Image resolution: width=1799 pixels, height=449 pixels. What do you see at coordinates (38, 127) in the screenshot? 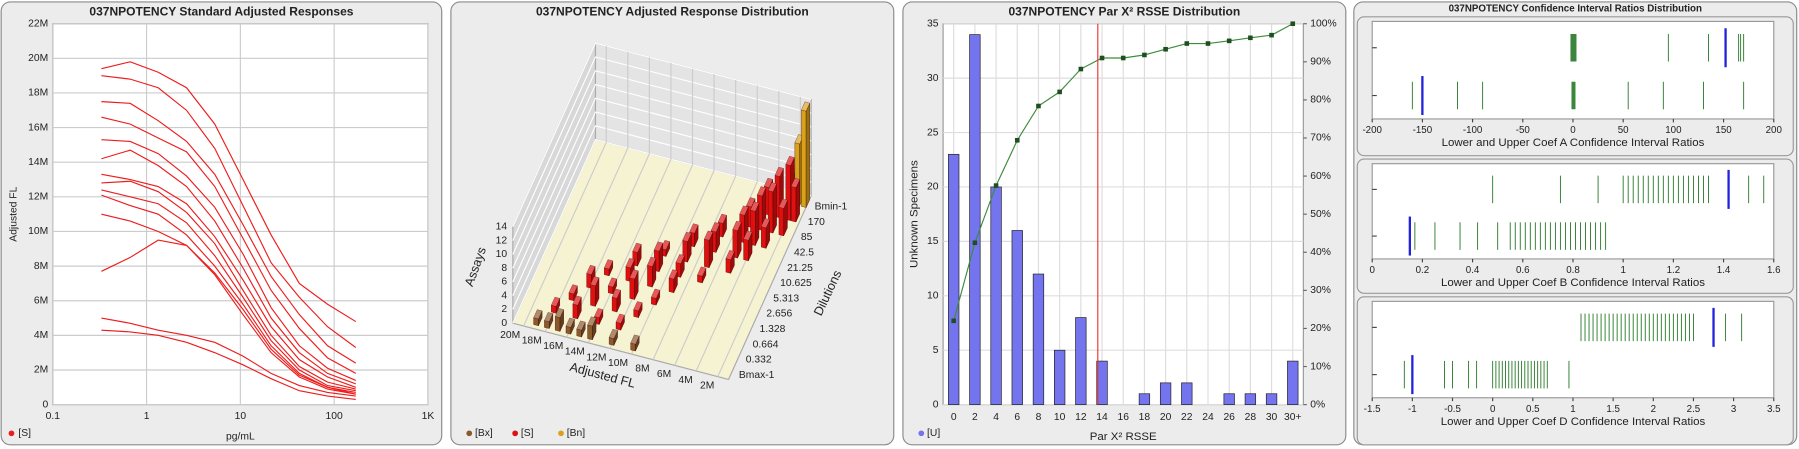
I see `y-tick-label: 16M` at bounding box center [38, 127].